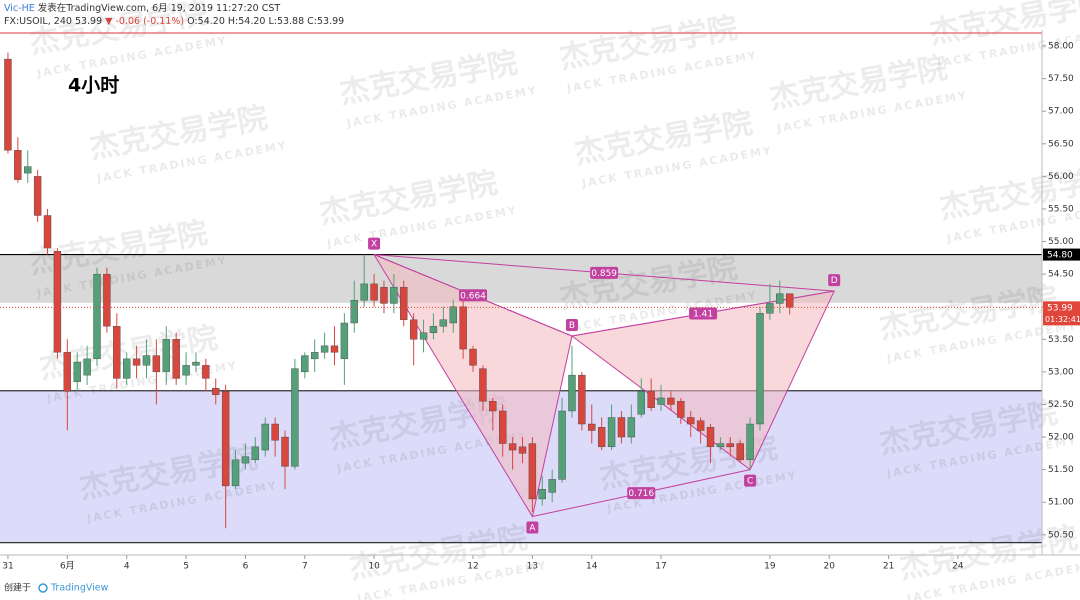  I want to click on footer-created: 创建于, so click(17, 588).